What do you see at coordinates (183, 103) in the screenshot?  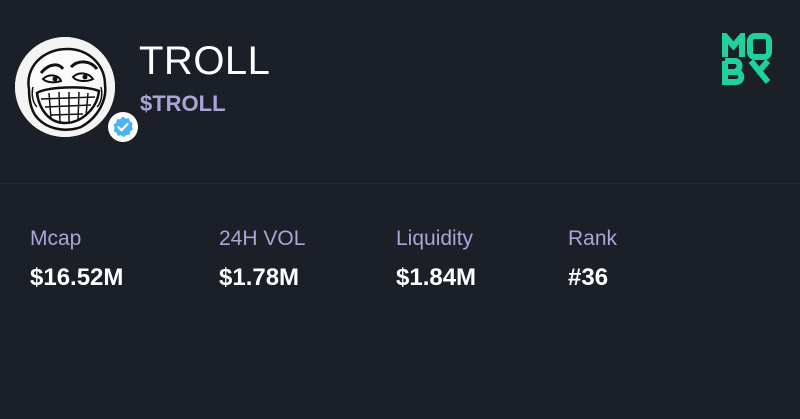 I see `token-symbol: $TROLL` at bounding box center [183, 103].